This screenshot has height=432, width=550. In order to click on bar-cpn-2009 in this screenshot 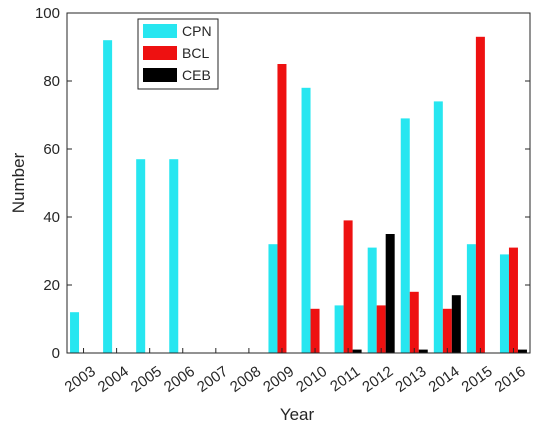, I will do `click(273, 298)`.